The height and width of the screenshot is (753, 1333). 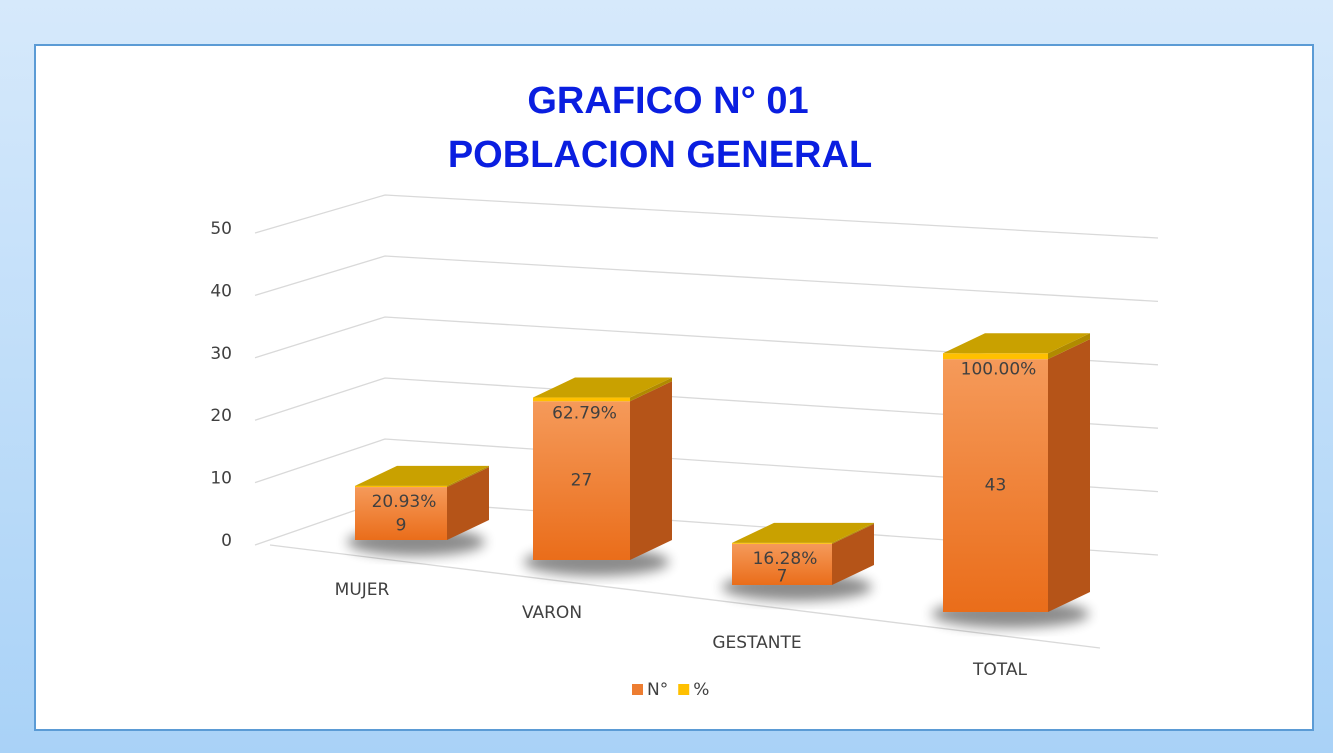 I want to click on legend-label: %, so click(x=701, y=690).